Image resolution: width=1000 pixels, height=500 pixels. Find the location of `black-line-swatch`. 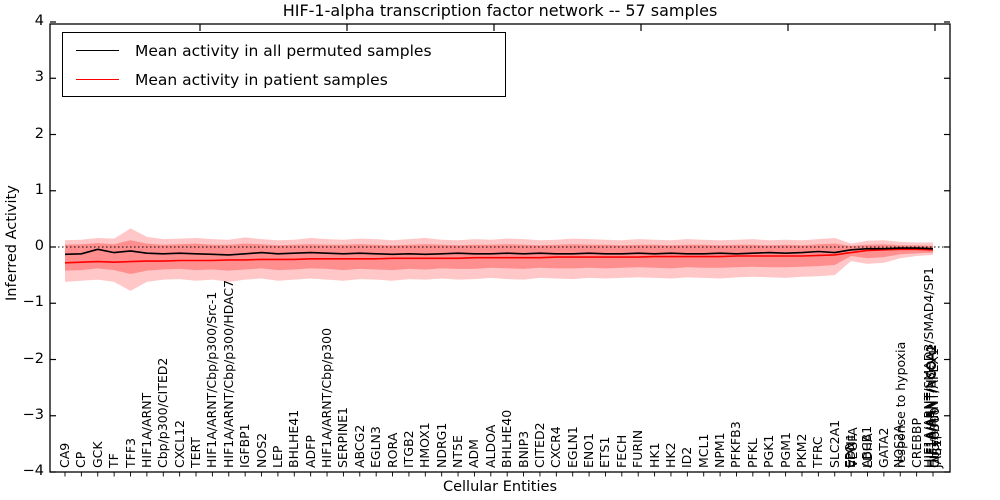

black-line-swatch is located at coordinates (97, 50).